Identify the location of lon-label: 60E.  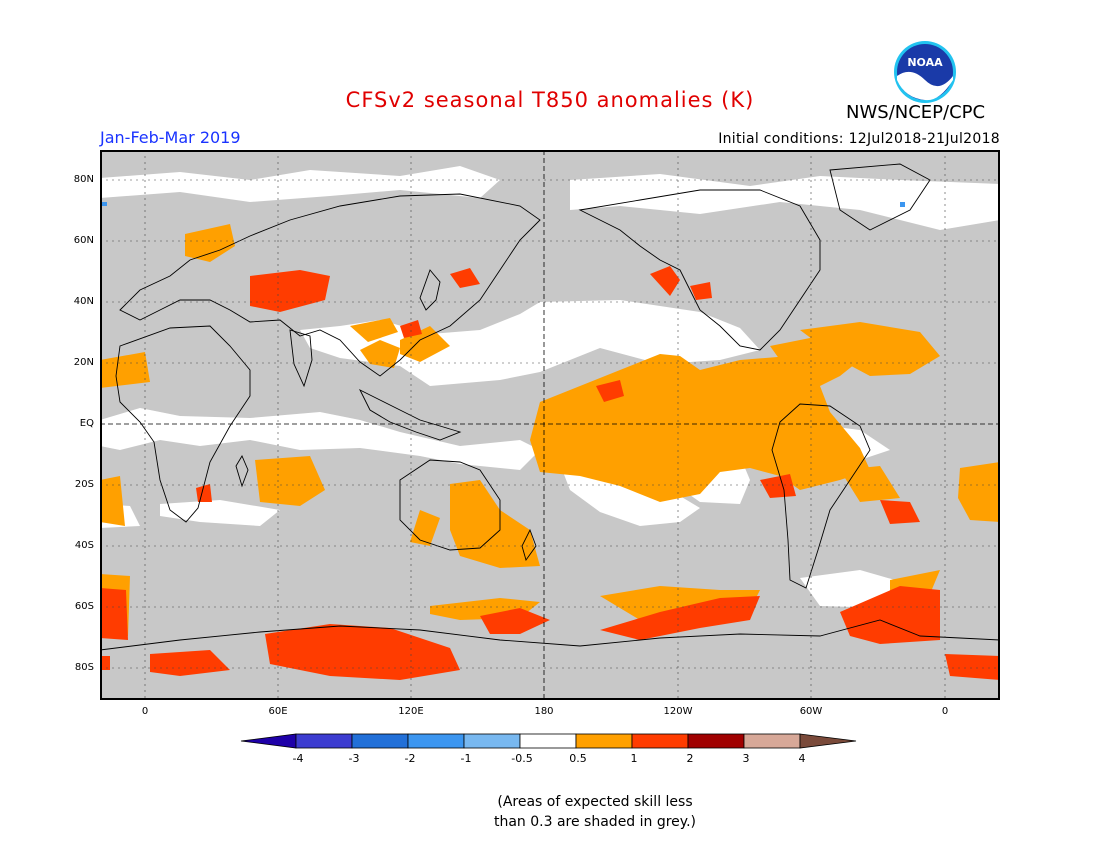
(278, 711).